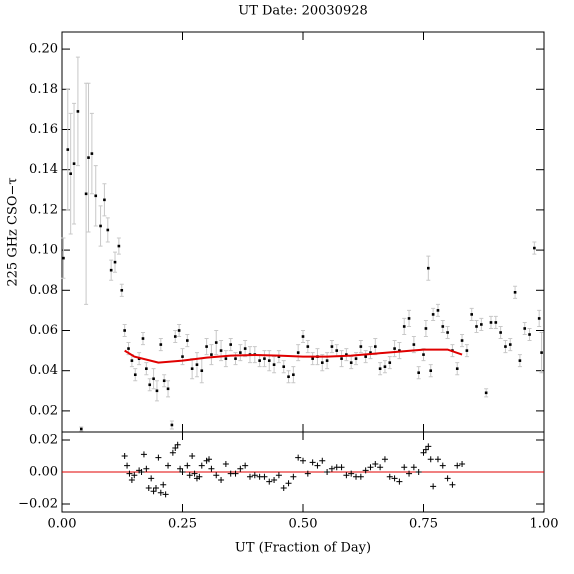 This screenshot has width=574, height=574. I want to click on y-tick-label: 0.14, so click(43, 169).